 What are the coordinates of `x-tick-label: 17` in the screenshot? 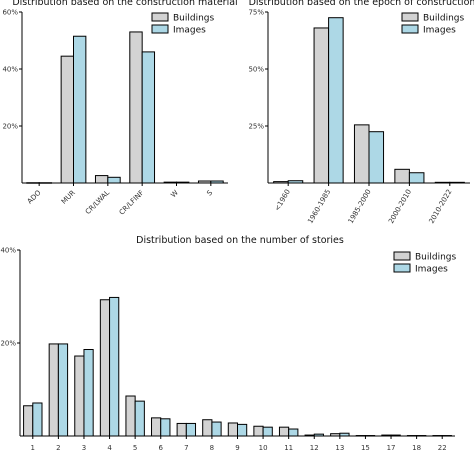 It's located at (391, 448).